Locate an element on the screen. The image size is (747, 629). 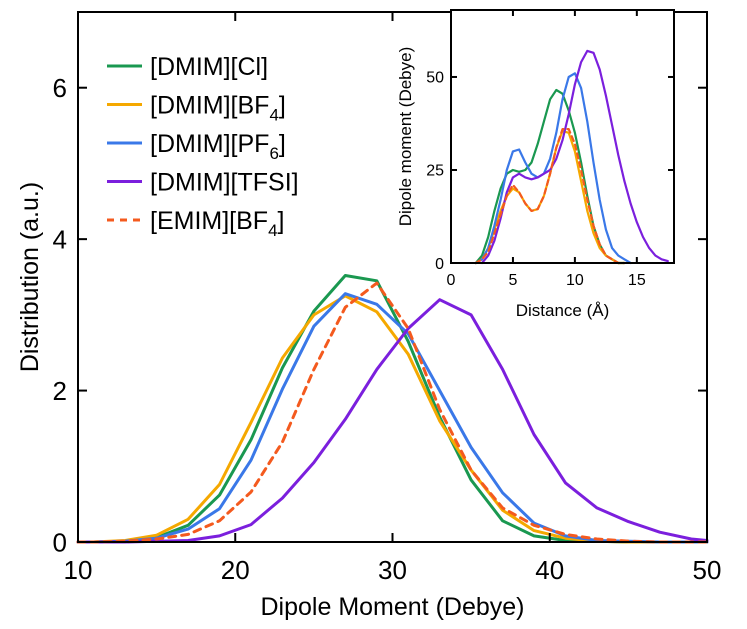
main-x-tick-label: 30 is located at coordinates (392, 570).